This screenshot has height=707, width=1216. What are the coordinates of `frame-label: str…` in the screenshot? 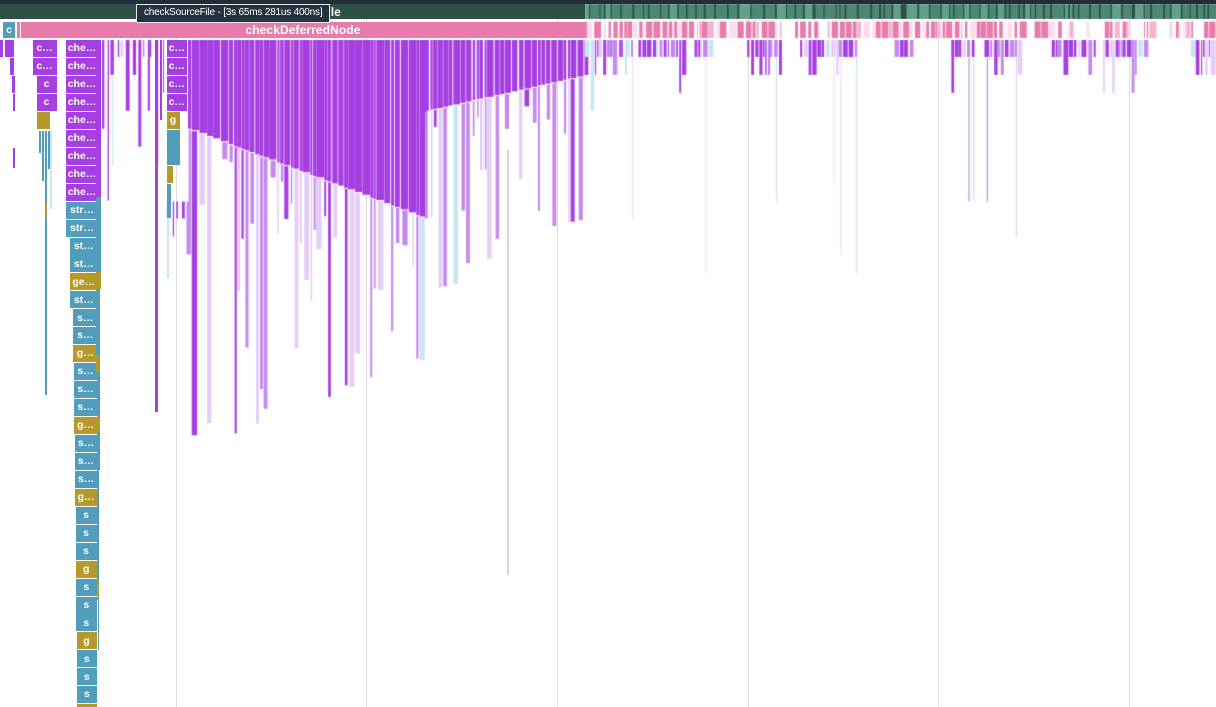 It's located at (82, 209).